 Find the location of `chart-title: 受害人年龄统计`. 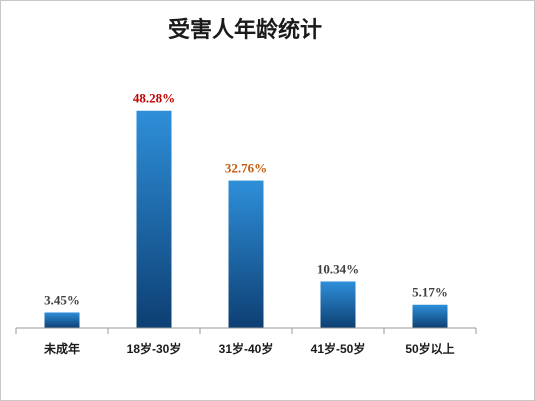

chart-title: 受害人年龄统计 is located at coordinates (245, 30).